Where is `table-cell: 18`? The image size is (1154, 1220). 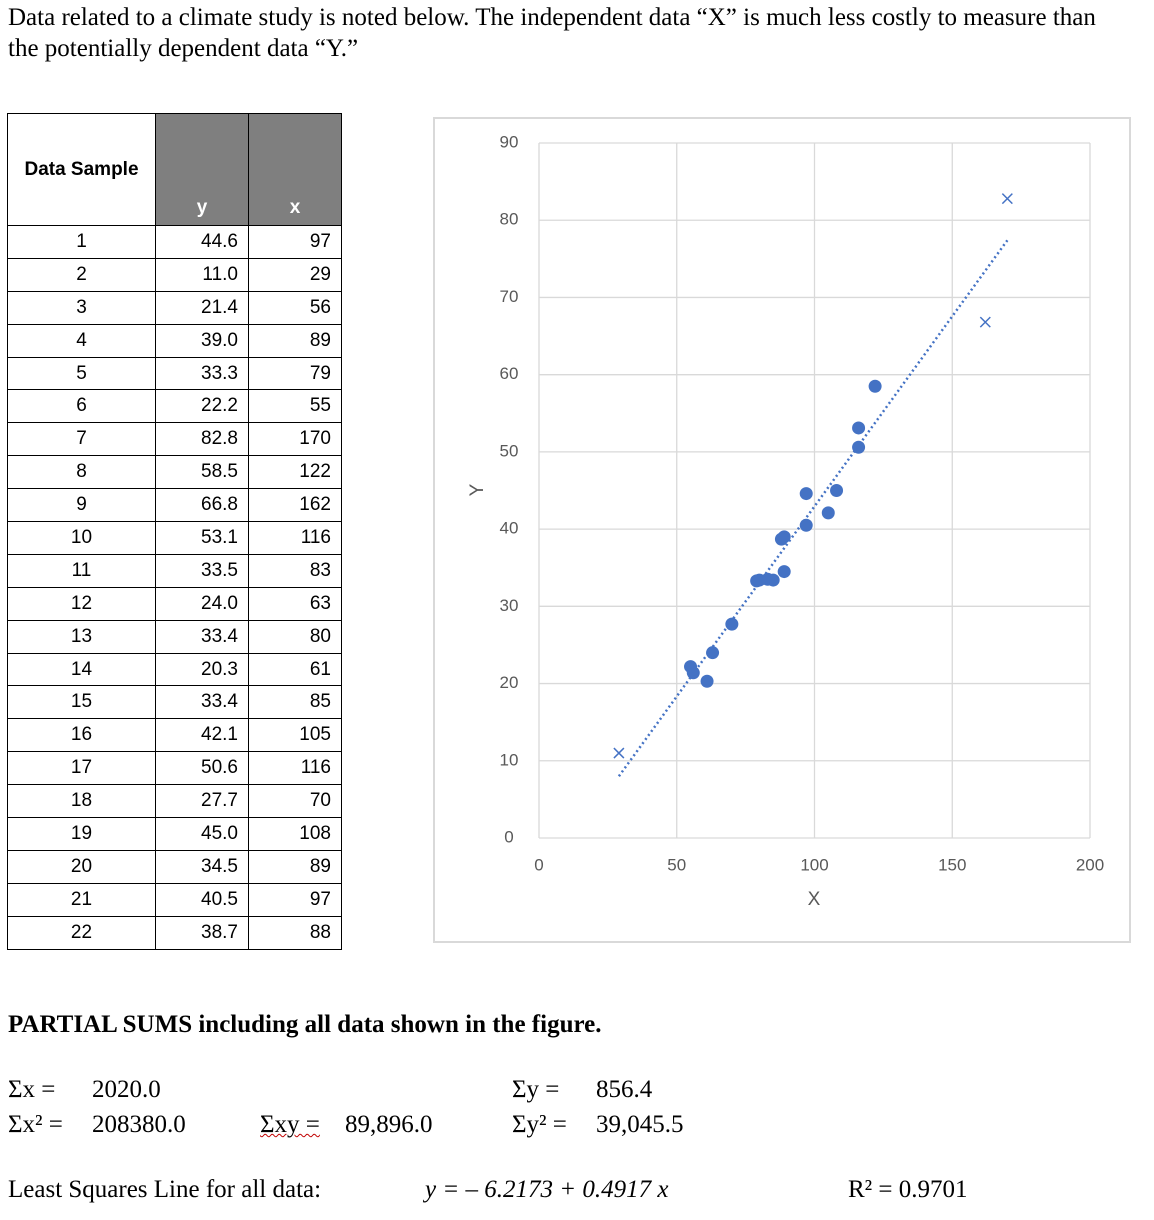
table-cell: 18 is located at coordinates (81, 801).